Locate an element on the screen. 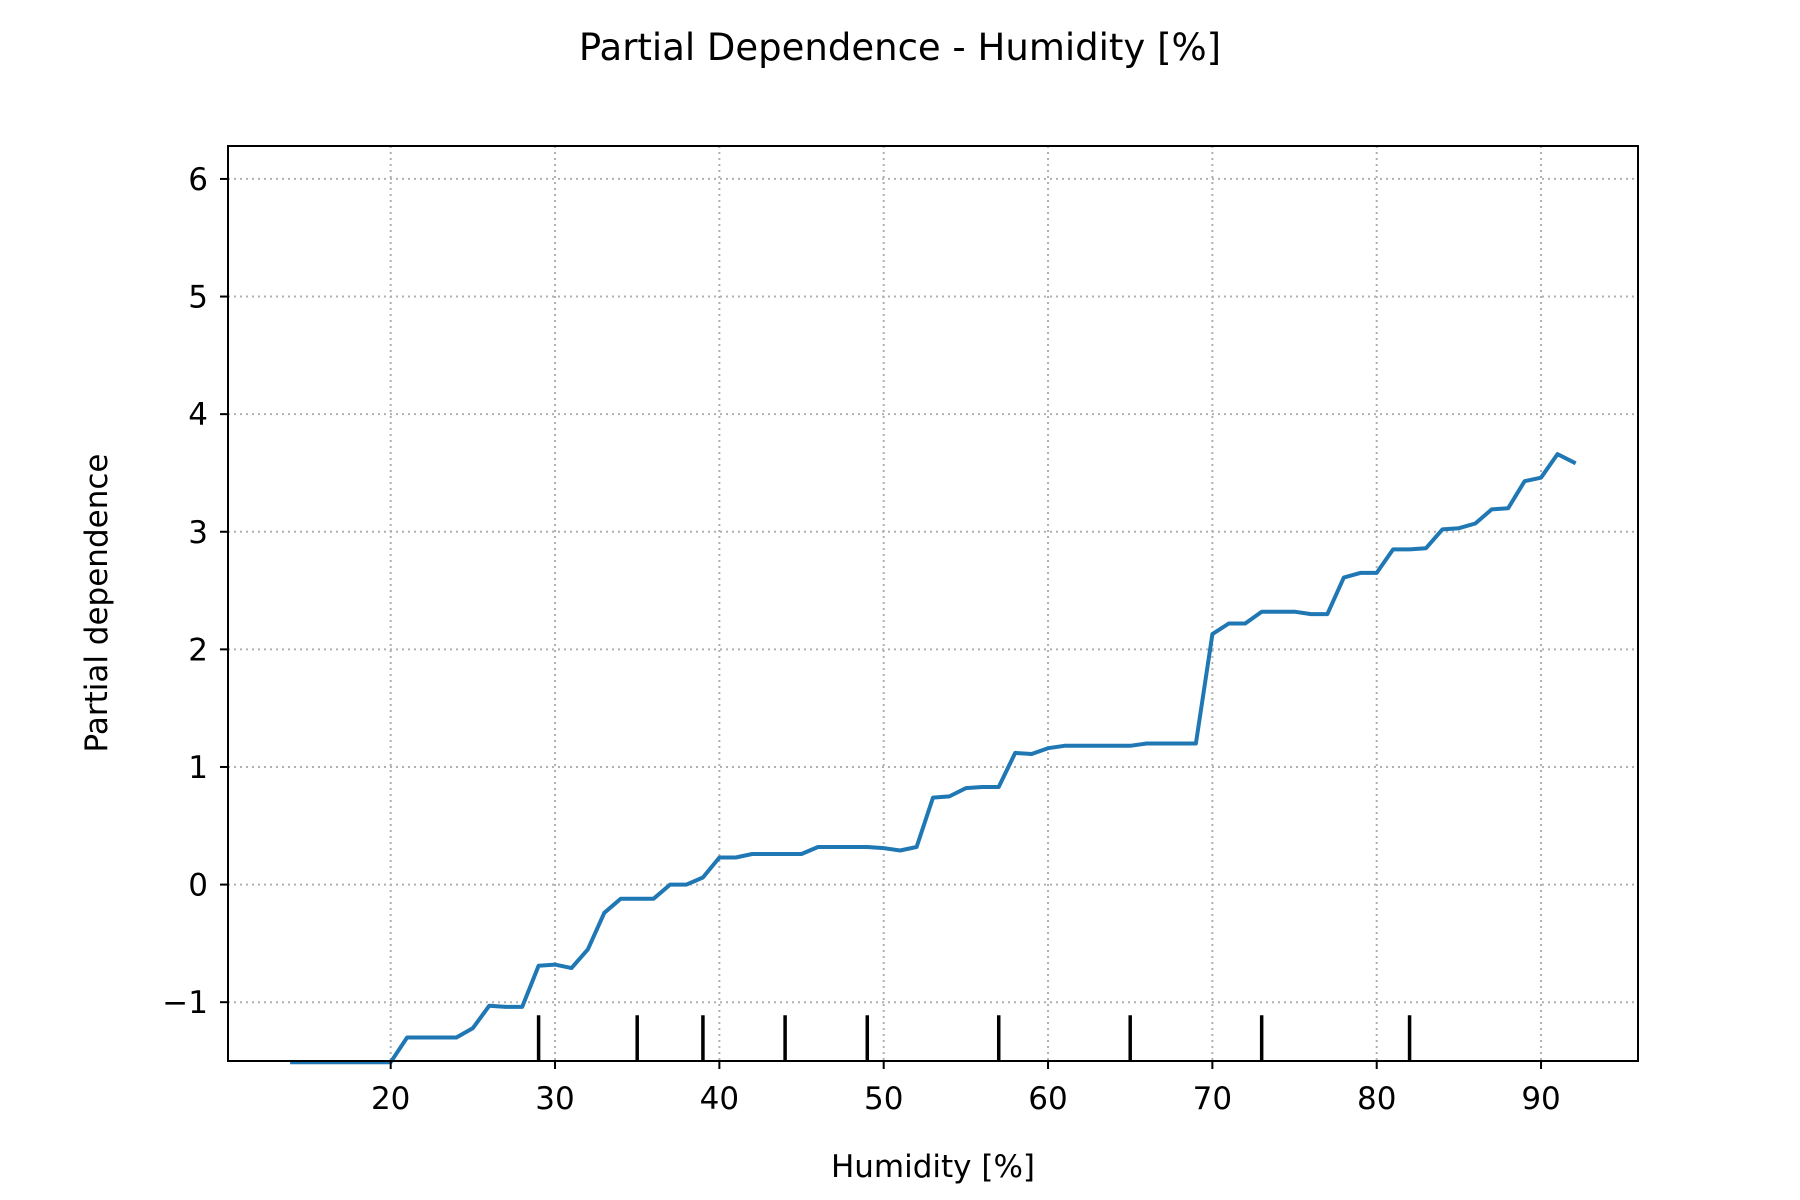 The image size is (1800, 1200). y-tick-label: 5 is located at coordinates (198, 298).